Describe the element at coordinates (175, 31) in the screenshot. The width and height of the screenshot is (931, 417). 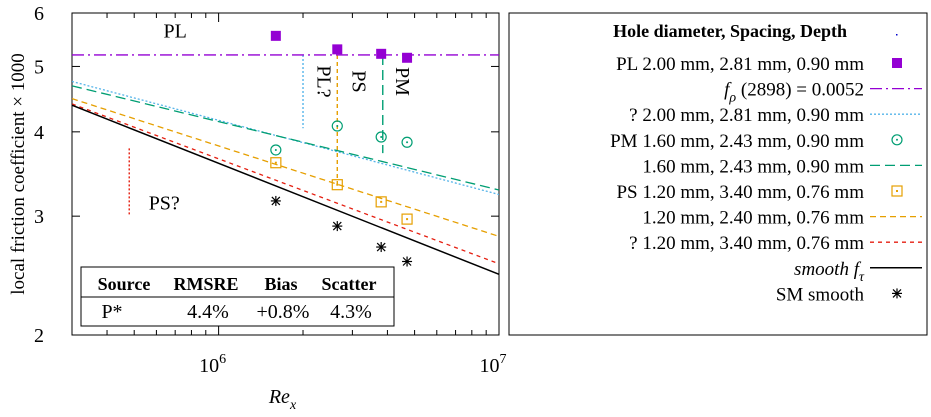
I see `annotation-label: PL` at that location.